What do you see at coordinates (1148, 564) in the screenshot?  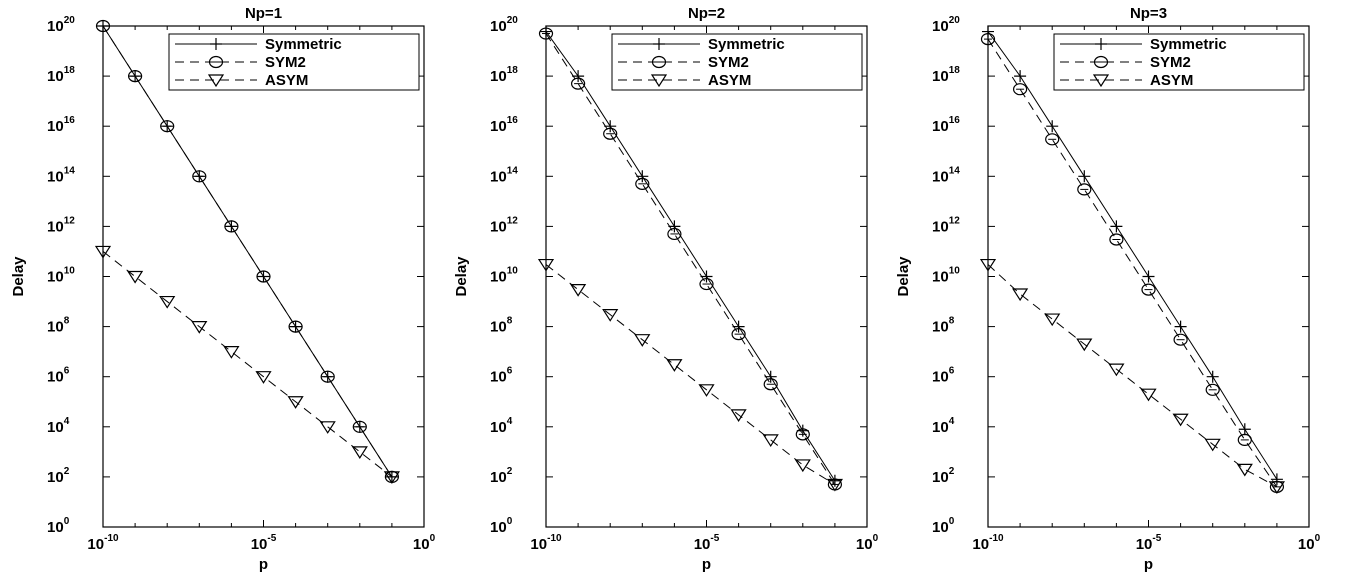 I see `x-axis-label: p` at bounding box center [1148, 564].